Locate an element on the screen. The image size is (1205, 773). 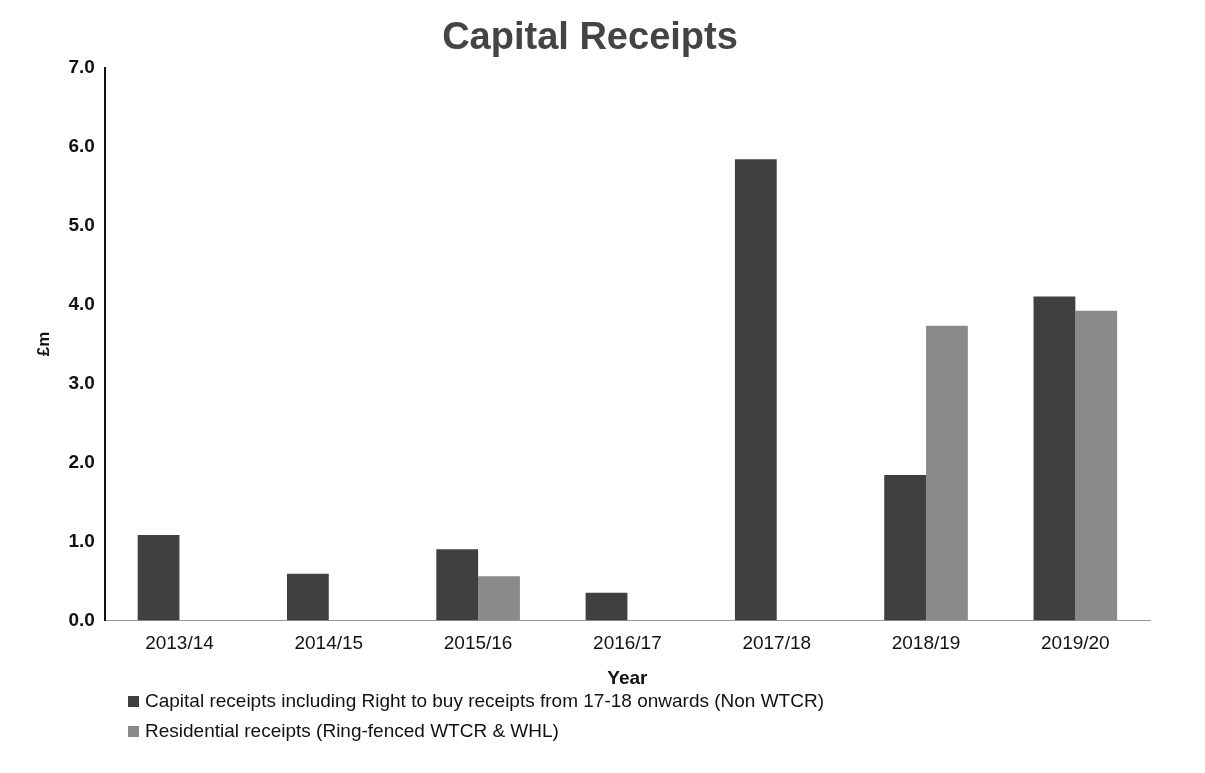
legend-label: Residential receipts (Ring-fenced WTCR & WHL) is located at coordinates (352, 731).